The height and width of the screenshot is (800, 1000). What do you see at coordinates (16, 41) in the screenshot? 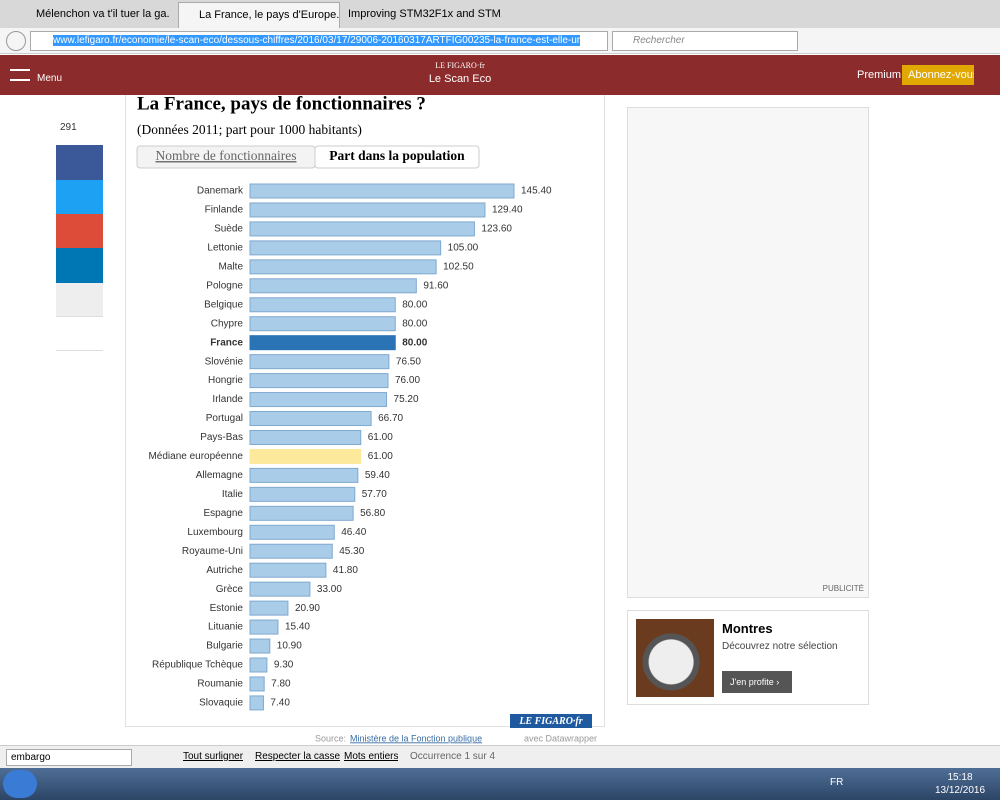
I see `back-button` at bounding box center [16, 41].